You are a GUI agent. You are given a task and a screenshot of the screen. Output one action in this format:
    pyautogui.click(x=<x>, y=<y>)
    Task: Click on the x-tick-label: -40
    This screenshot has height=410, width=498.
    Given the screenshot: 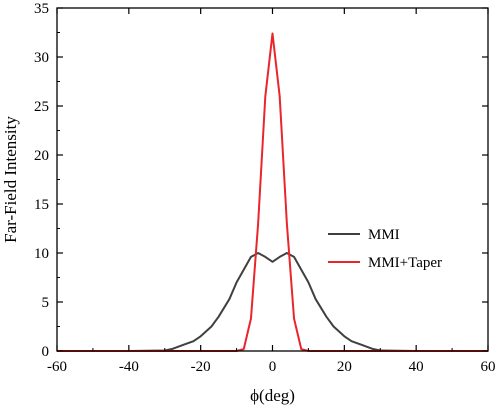 What is the action you would take?
    pyautogui.click(x=129, y=367)
    